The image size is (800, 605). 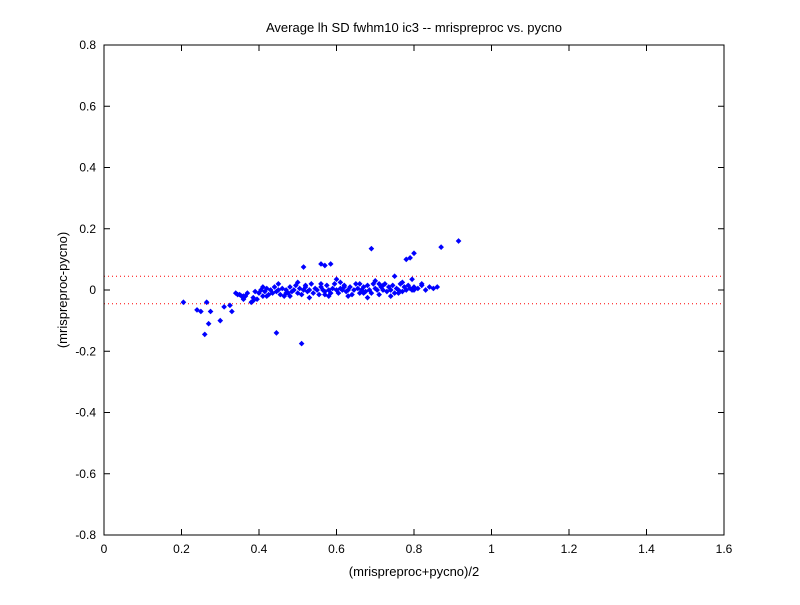 I want to click on y-tick-label: 0.8, so click(x=87, y=45).